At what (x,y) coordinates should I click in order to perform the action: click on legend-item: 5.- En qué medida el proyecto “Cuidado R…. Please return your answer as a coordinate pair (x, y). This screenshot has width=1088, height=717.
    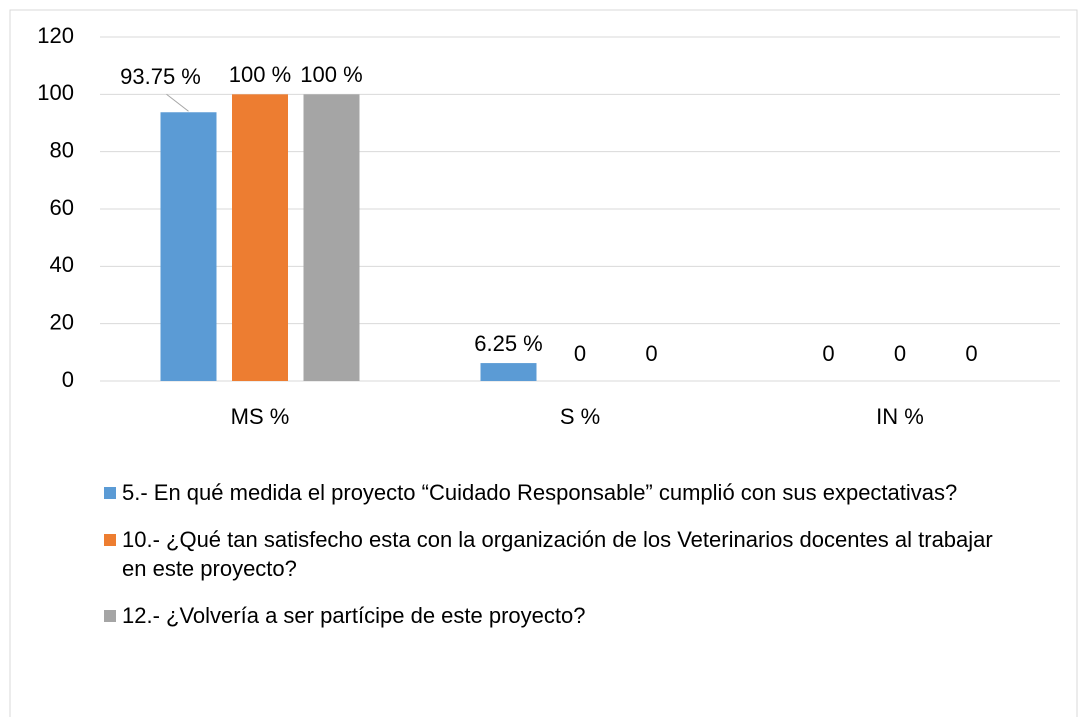
    Looking at the image, I should click on (561, 492).